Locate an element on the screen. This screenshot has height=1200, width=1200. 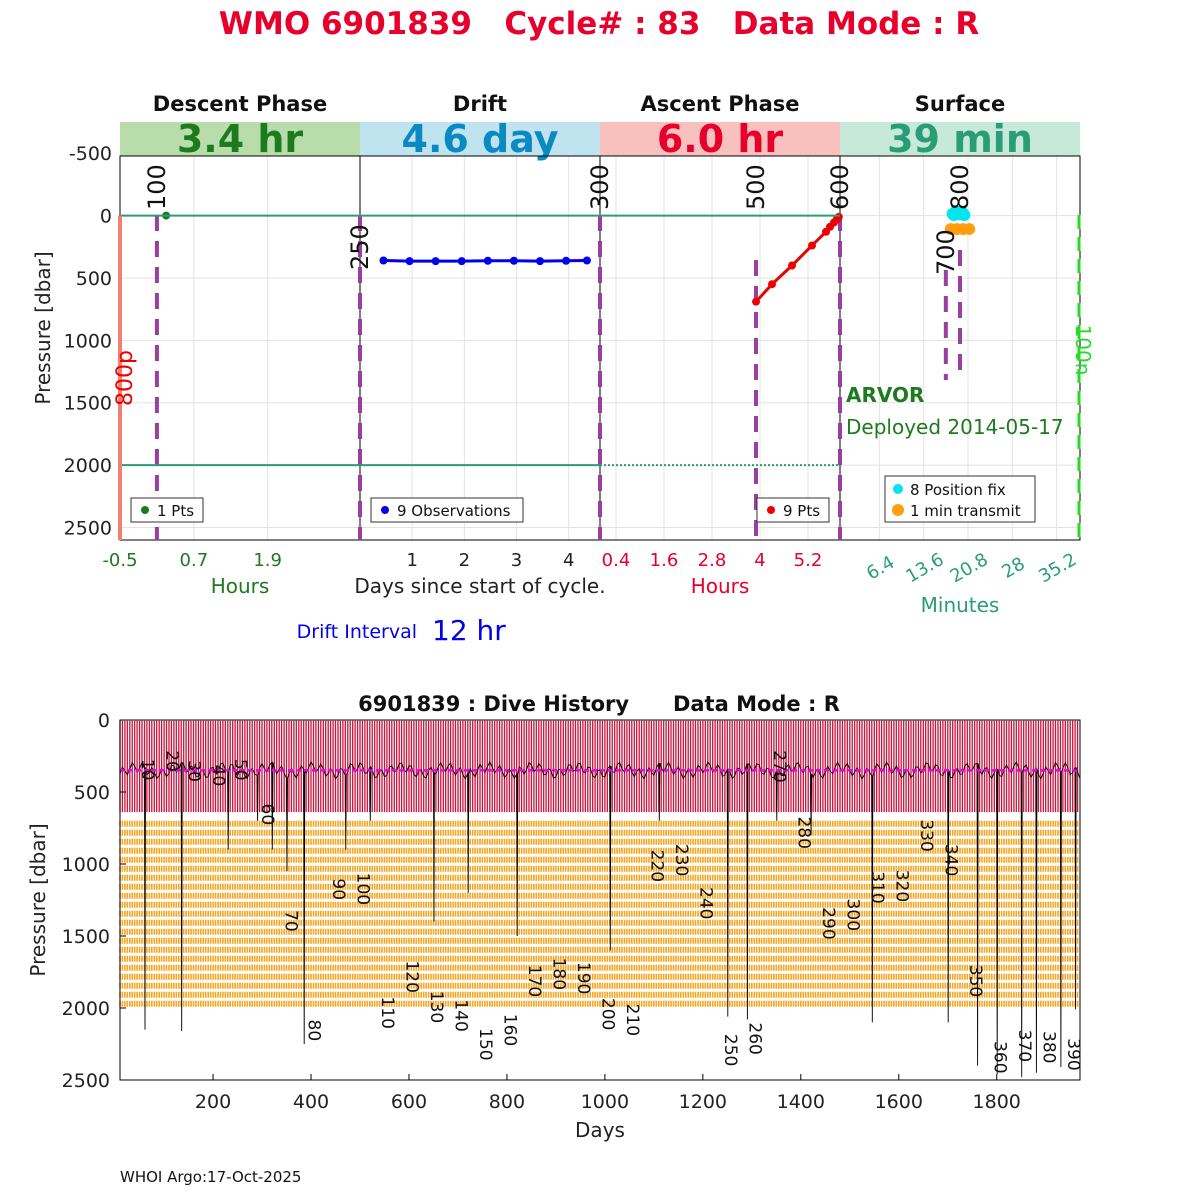
legend-marker is located at coordinates (771, 510).